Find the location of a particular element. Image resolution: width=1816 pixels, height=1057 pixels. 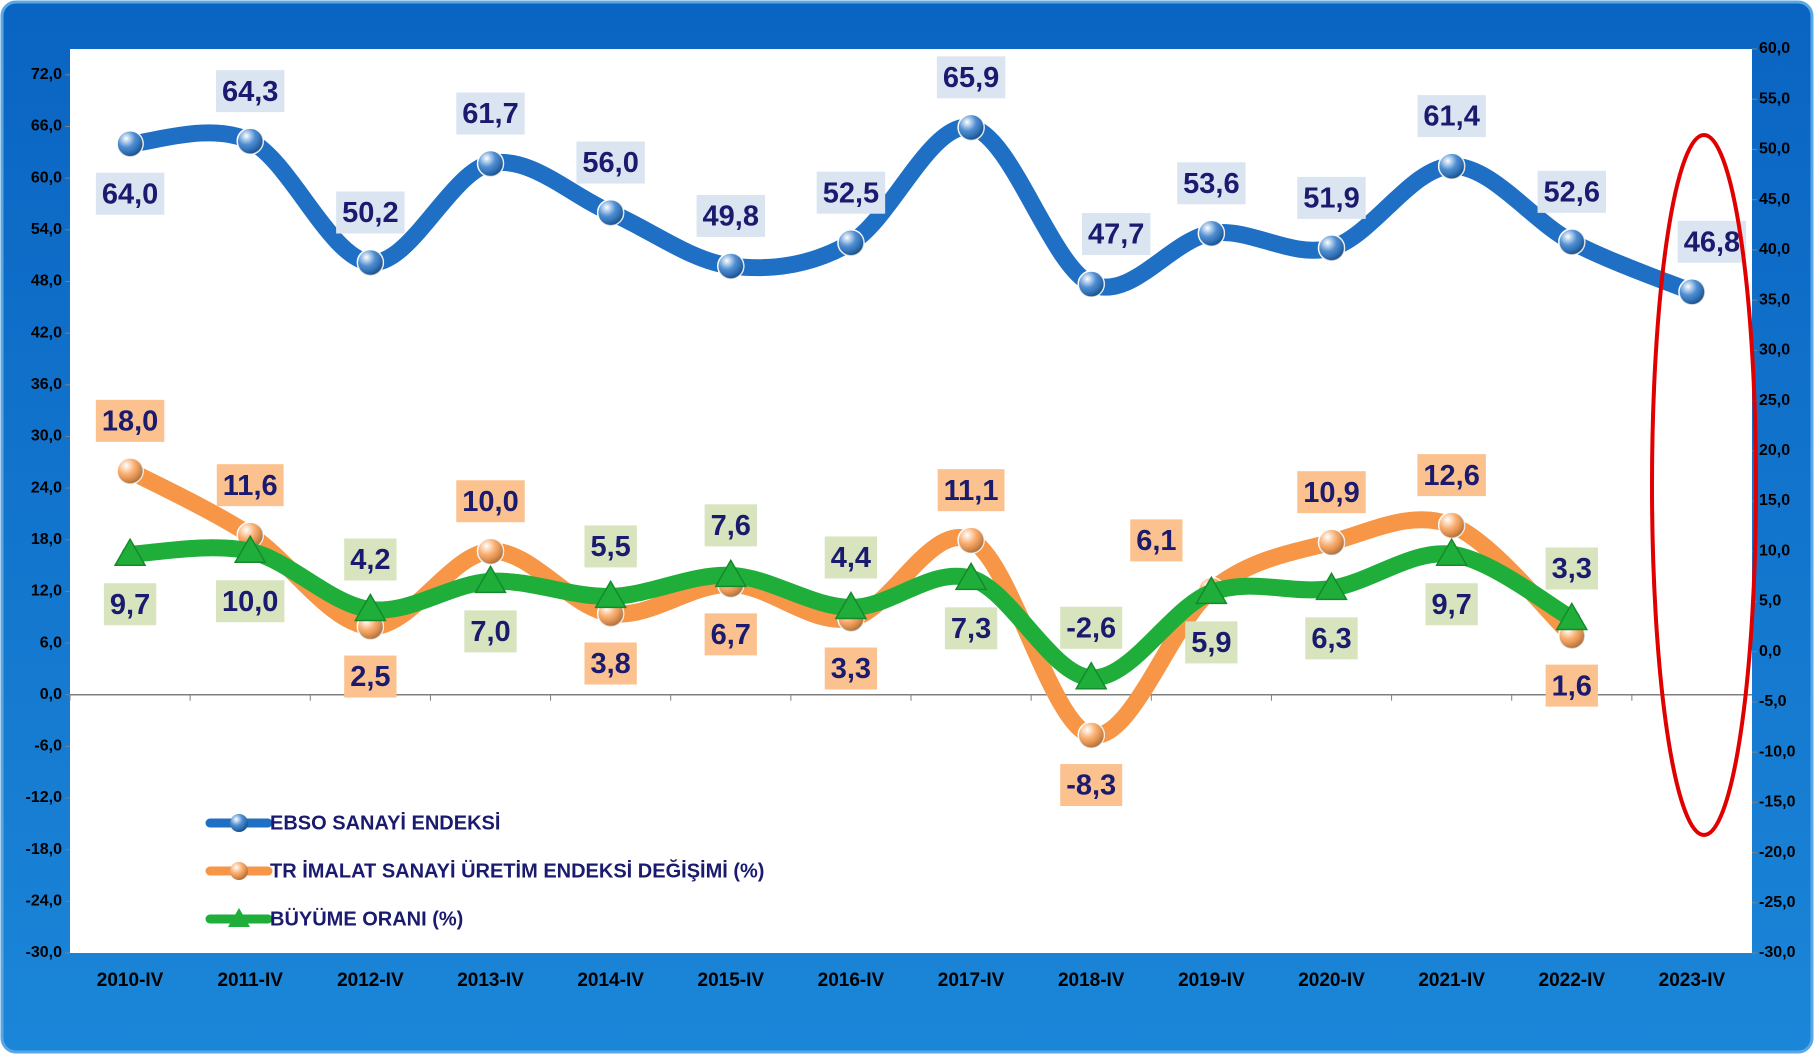

x-tick-label: 2016-IV is located at coordinates (851, 980).